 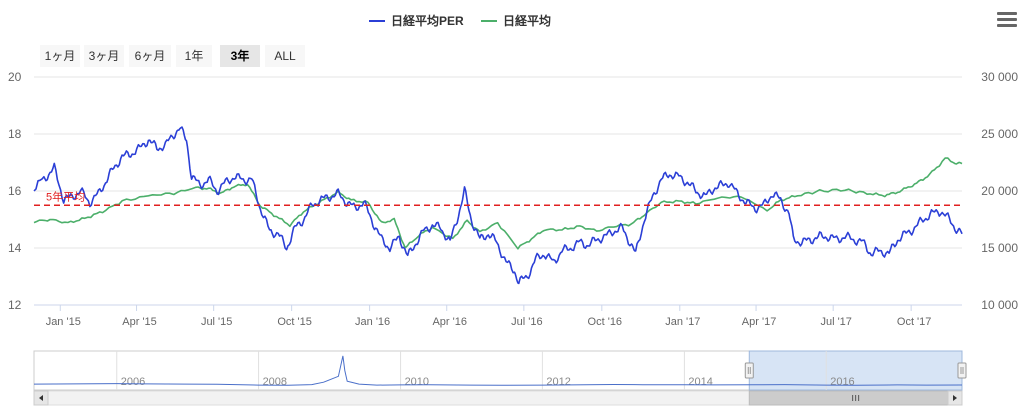 What do you see at coordinates (999, 77) in the screenshot?
I see `y-right-tick-label: 30 000` at bounding box center [999, 77].